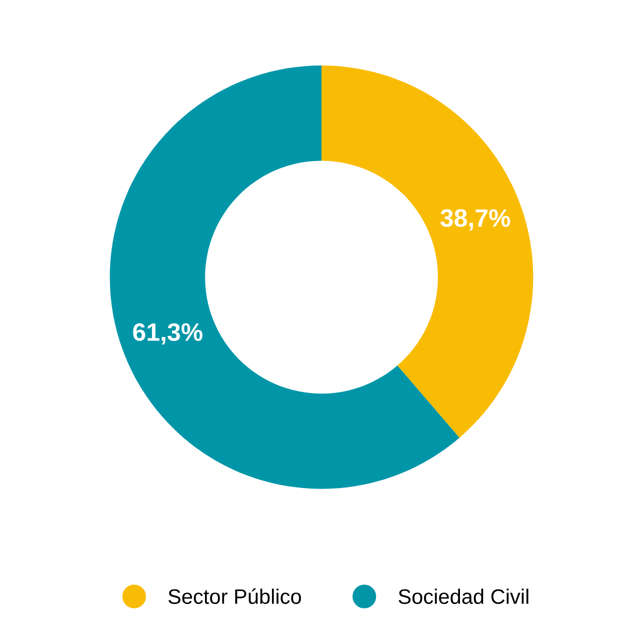 Image resolution: width=643 pixels, height=630 pixels. What do you see at coordinates (463, 596) in the screenshot?
I see `legend-label: Sociedad Civil` at bounding box center [463, 596].